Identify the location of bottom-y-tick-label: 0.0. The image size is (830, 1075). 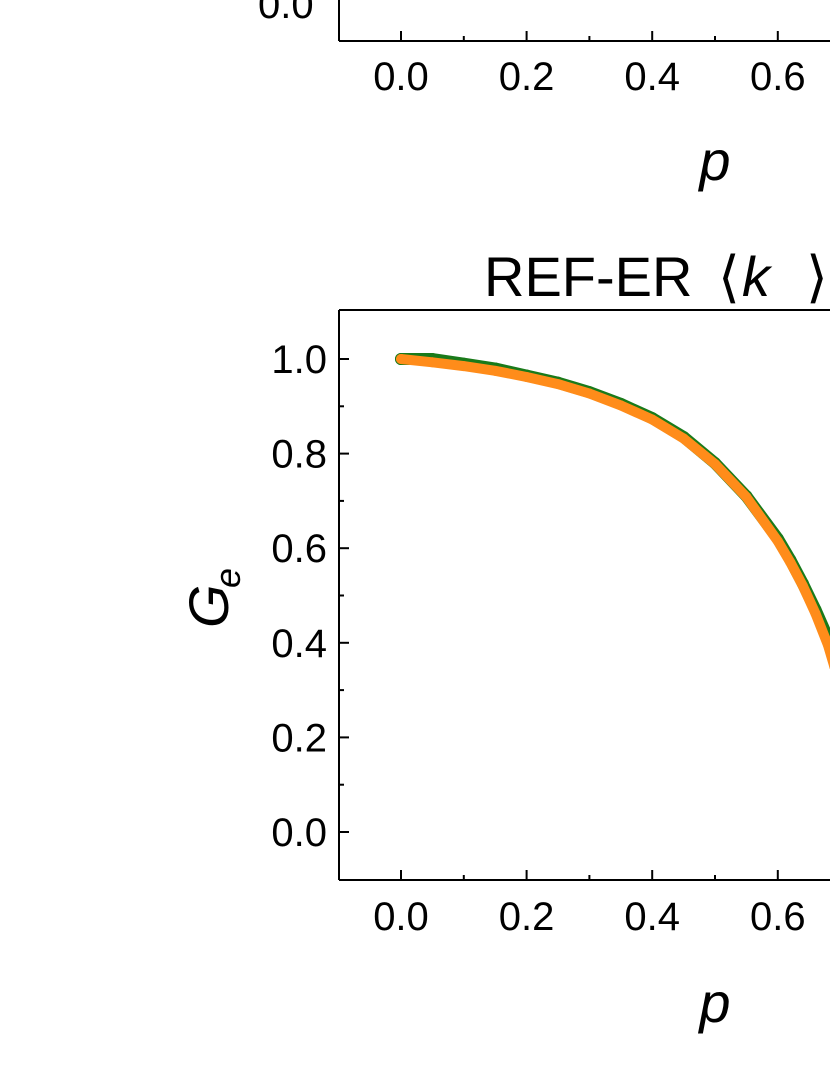
(299, 833).